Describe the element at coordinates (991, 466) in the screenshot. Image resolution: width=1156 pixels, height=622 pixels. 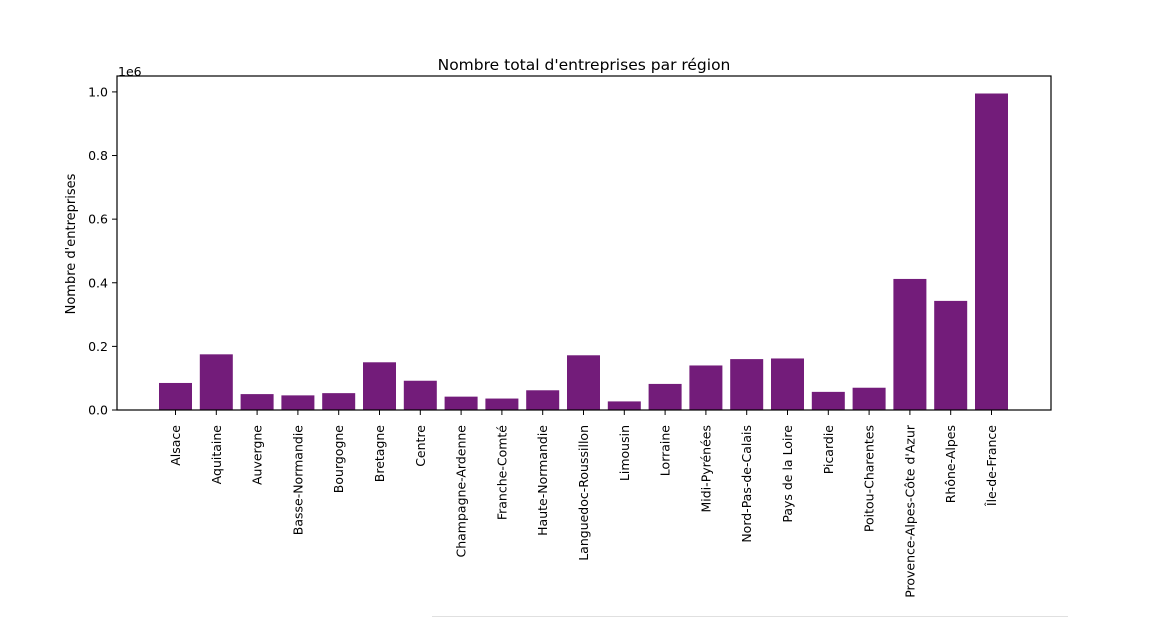
I see `x-tick-label: Île-de-France` at that location.